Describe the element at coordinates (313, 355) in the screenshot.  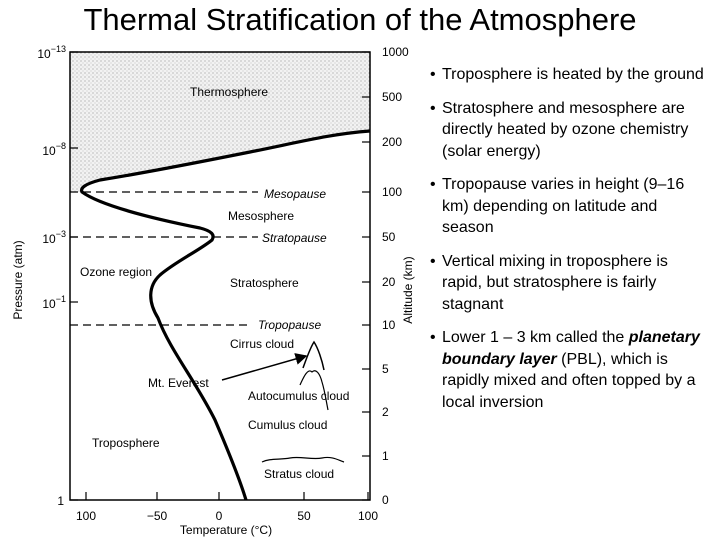
I see `cirrus-cloud-shape` at that location.